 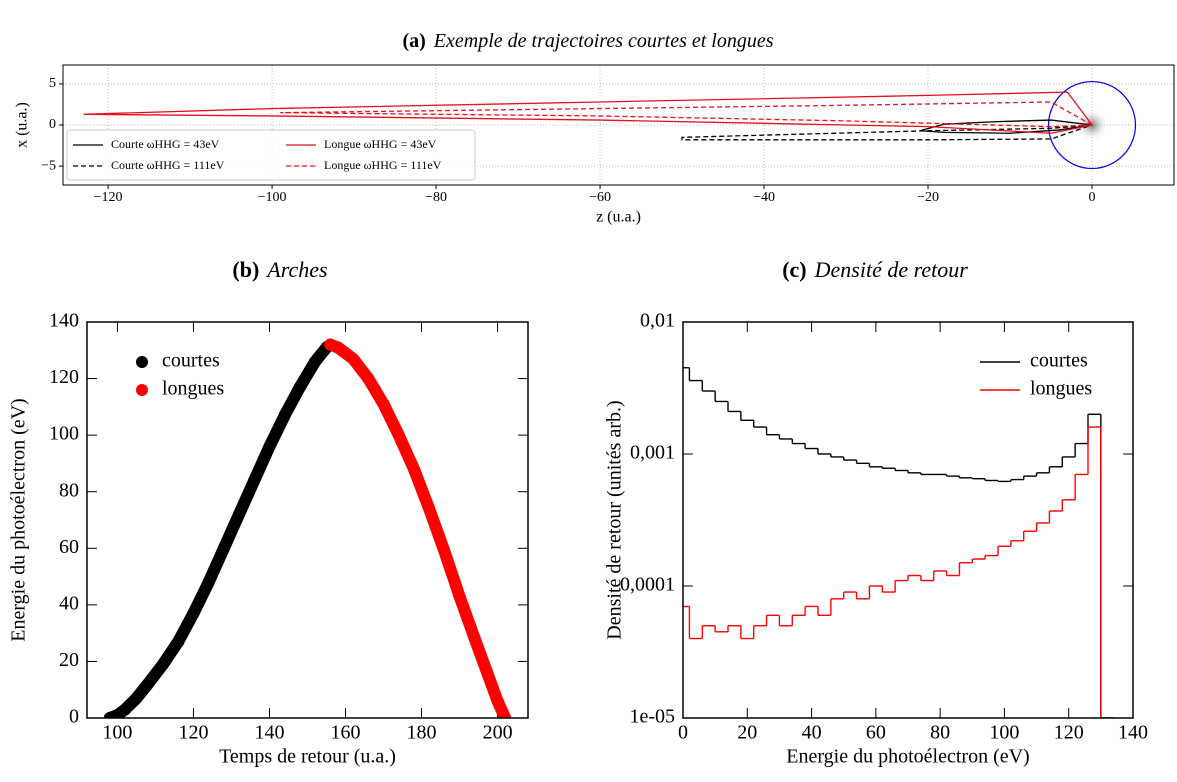 What do you see at coordinates (193, 389) in the screenshot?
I see `legend-label: longues` at bounding box center [193, 389].